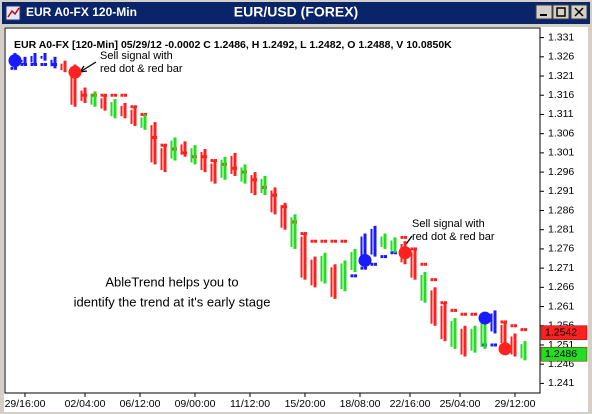 This screenshot has height=414, width=592. I want to click on maximize-button, so click(561, 12).